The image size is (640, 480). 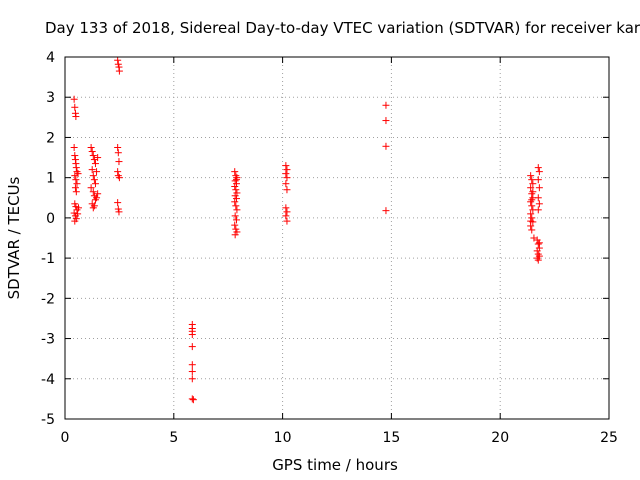 What do you see at coordinates (50, 138) in the screenshot?
I see `y-tick-label: 2` at bounding box center [50, 138].